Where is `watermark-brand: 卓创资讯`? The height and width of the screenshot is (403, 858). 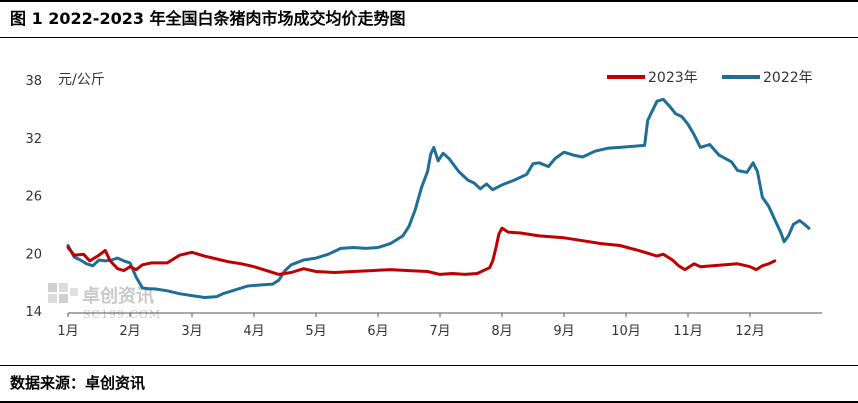 watermark-brand: 卓创资讯 is located at coordinates (118, 296).